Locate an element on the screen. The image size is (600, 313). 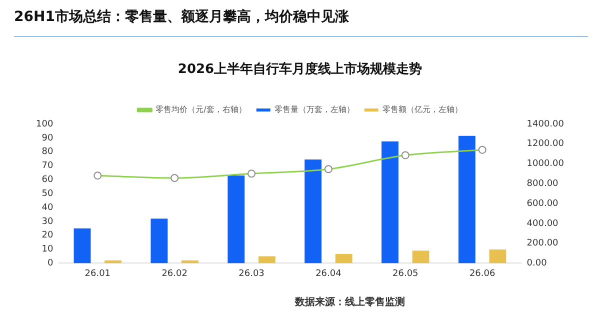
y-tick-label: 40 is located at coordinates (48, 207).